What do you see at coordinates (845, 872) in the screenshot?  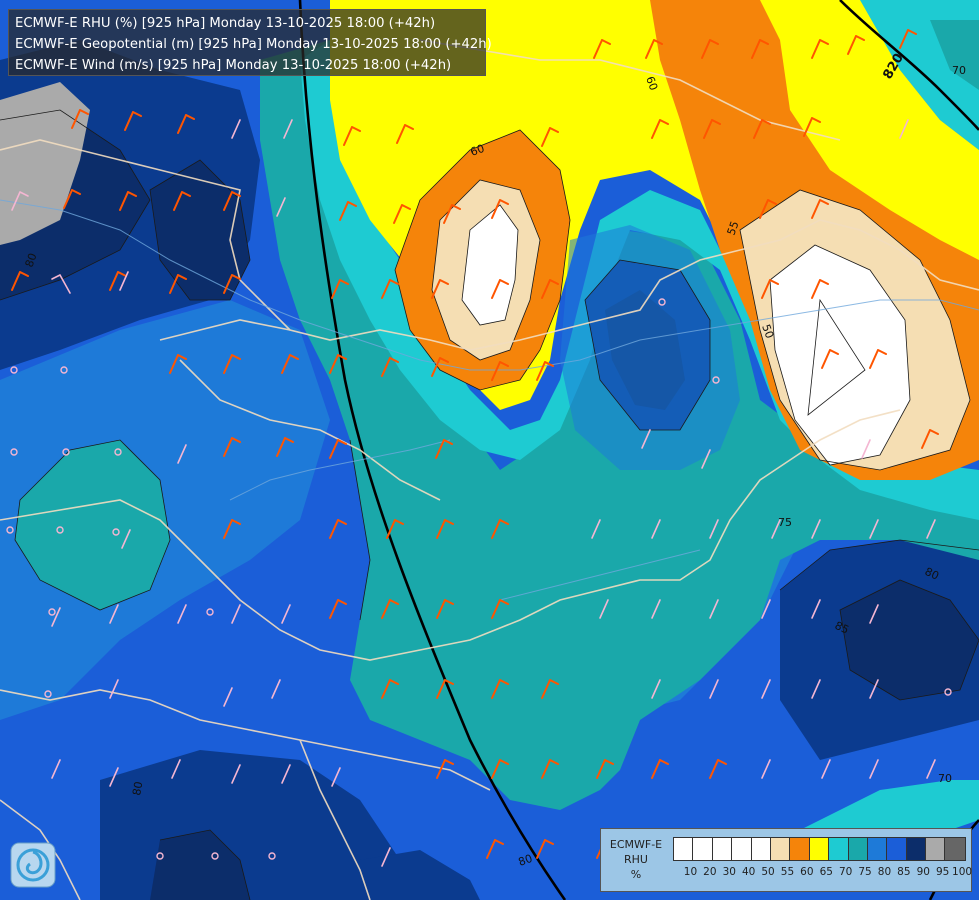 I see `legend-tick-label: 70` at bounding box center [845, 872].